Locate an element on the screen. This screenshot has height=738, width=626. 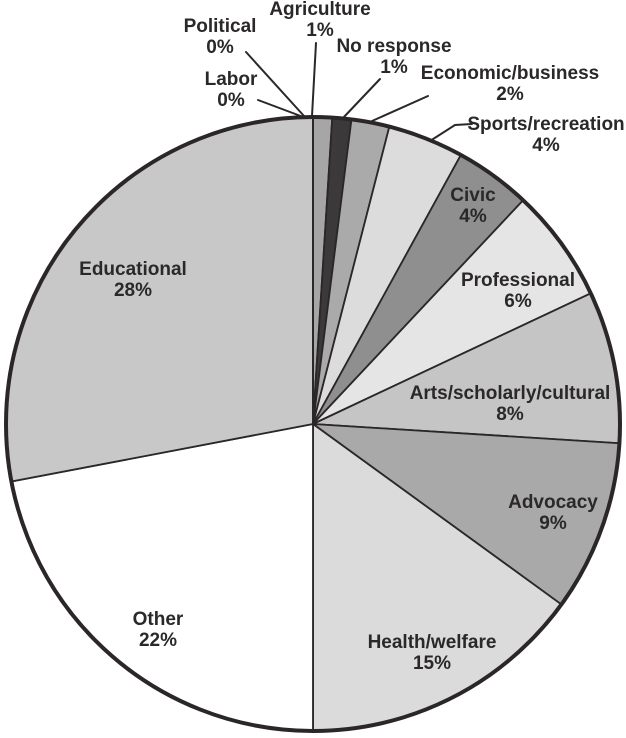
slice-label-educational: Educational is located at coordinates (133, 269).